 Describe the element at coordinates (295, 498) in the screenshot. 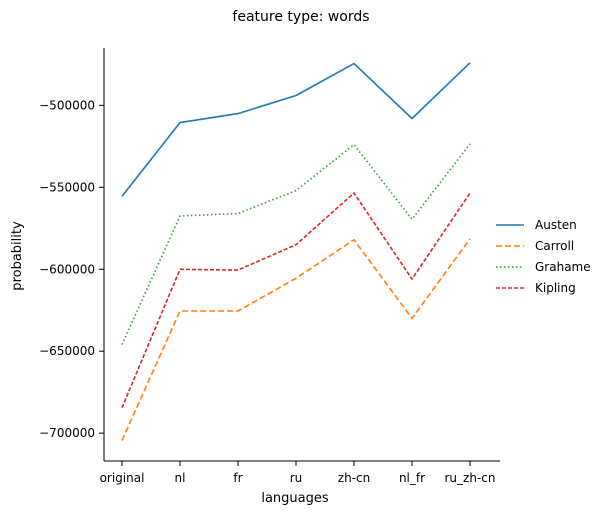

I see `x-axis-label: languages` at that location.